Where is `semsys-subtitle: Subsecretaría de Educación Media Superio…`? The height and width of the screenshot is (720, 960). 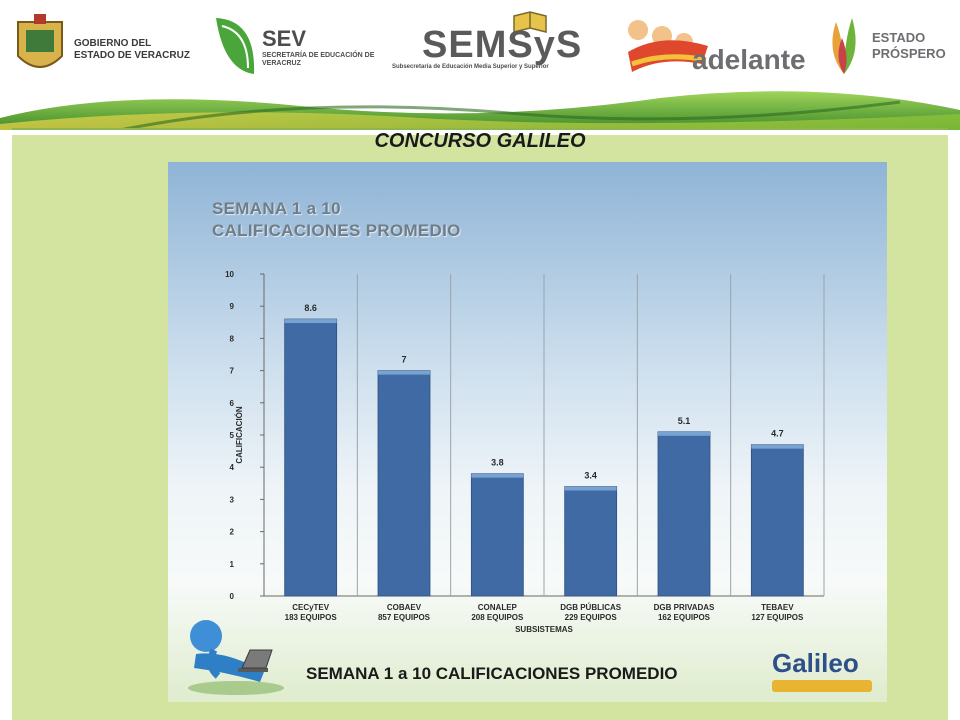 semsys-subtitle: Subsecretaría de Educación Media Superio… is located at coordinates (470, 67).